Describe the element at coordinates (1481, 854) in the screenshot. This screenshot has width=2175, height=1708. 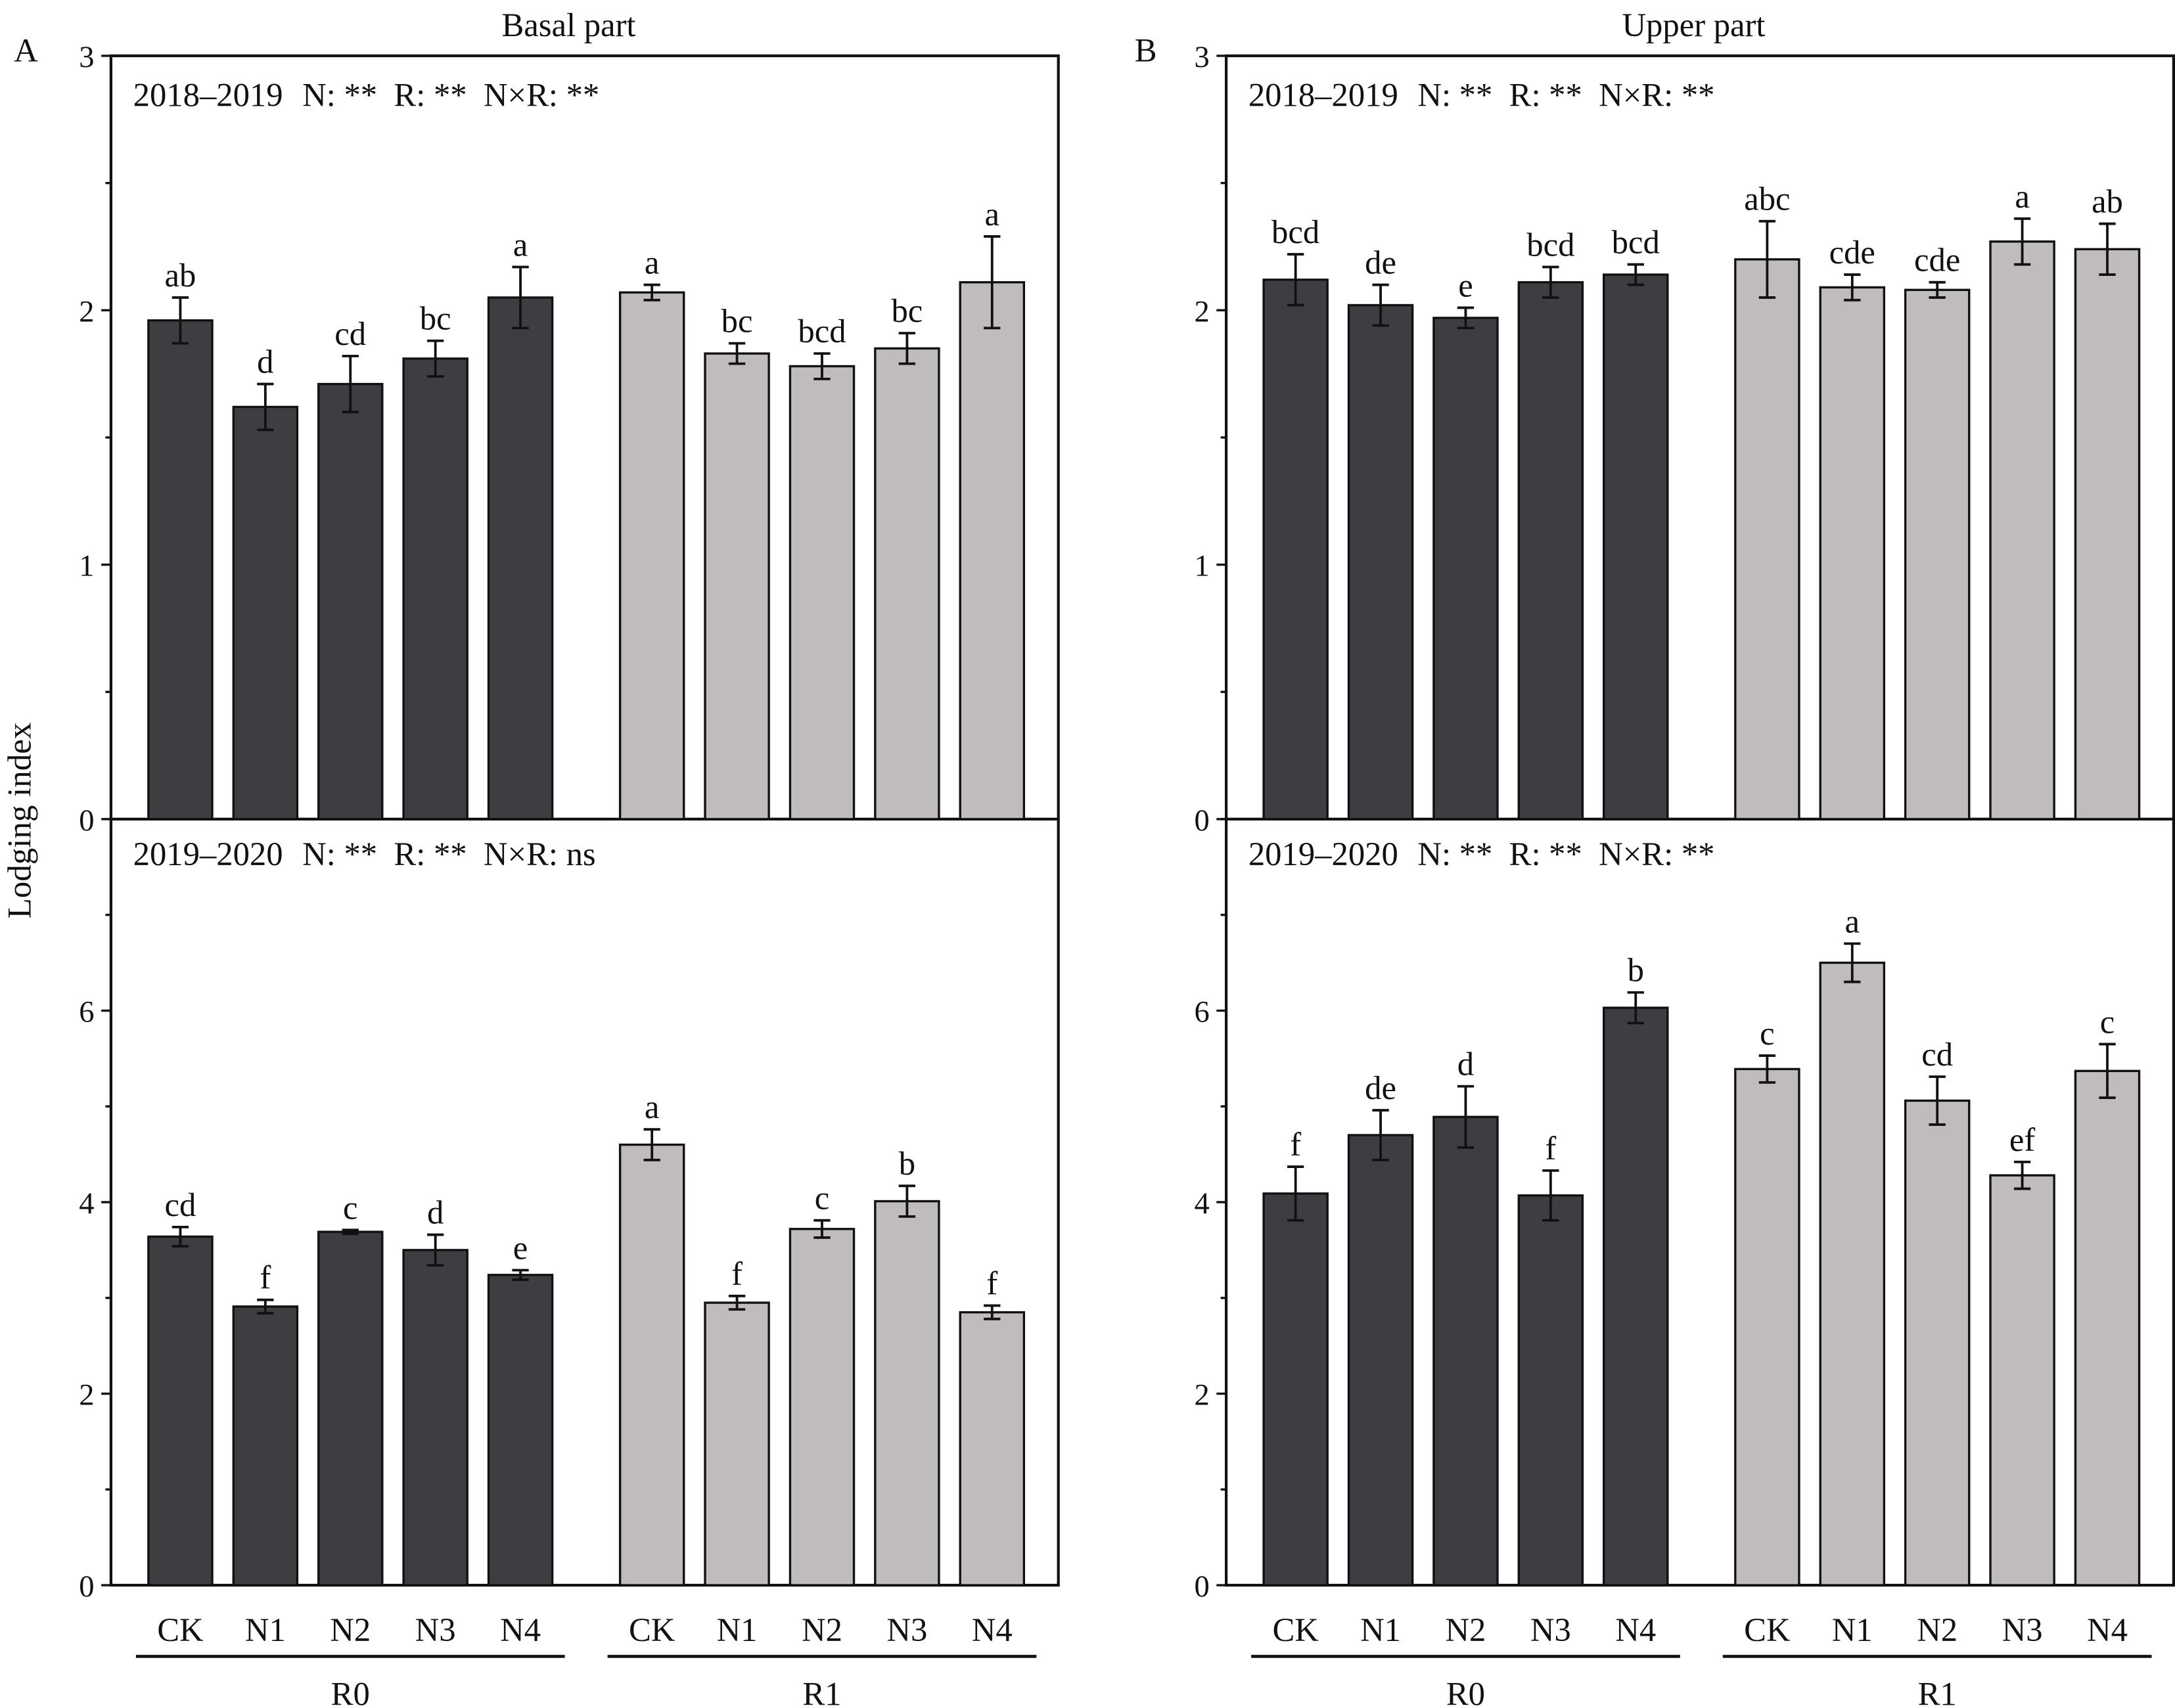
I see `stats-label-bottom: 2019–2020 N: ** R: ** N×R: **` at that location.